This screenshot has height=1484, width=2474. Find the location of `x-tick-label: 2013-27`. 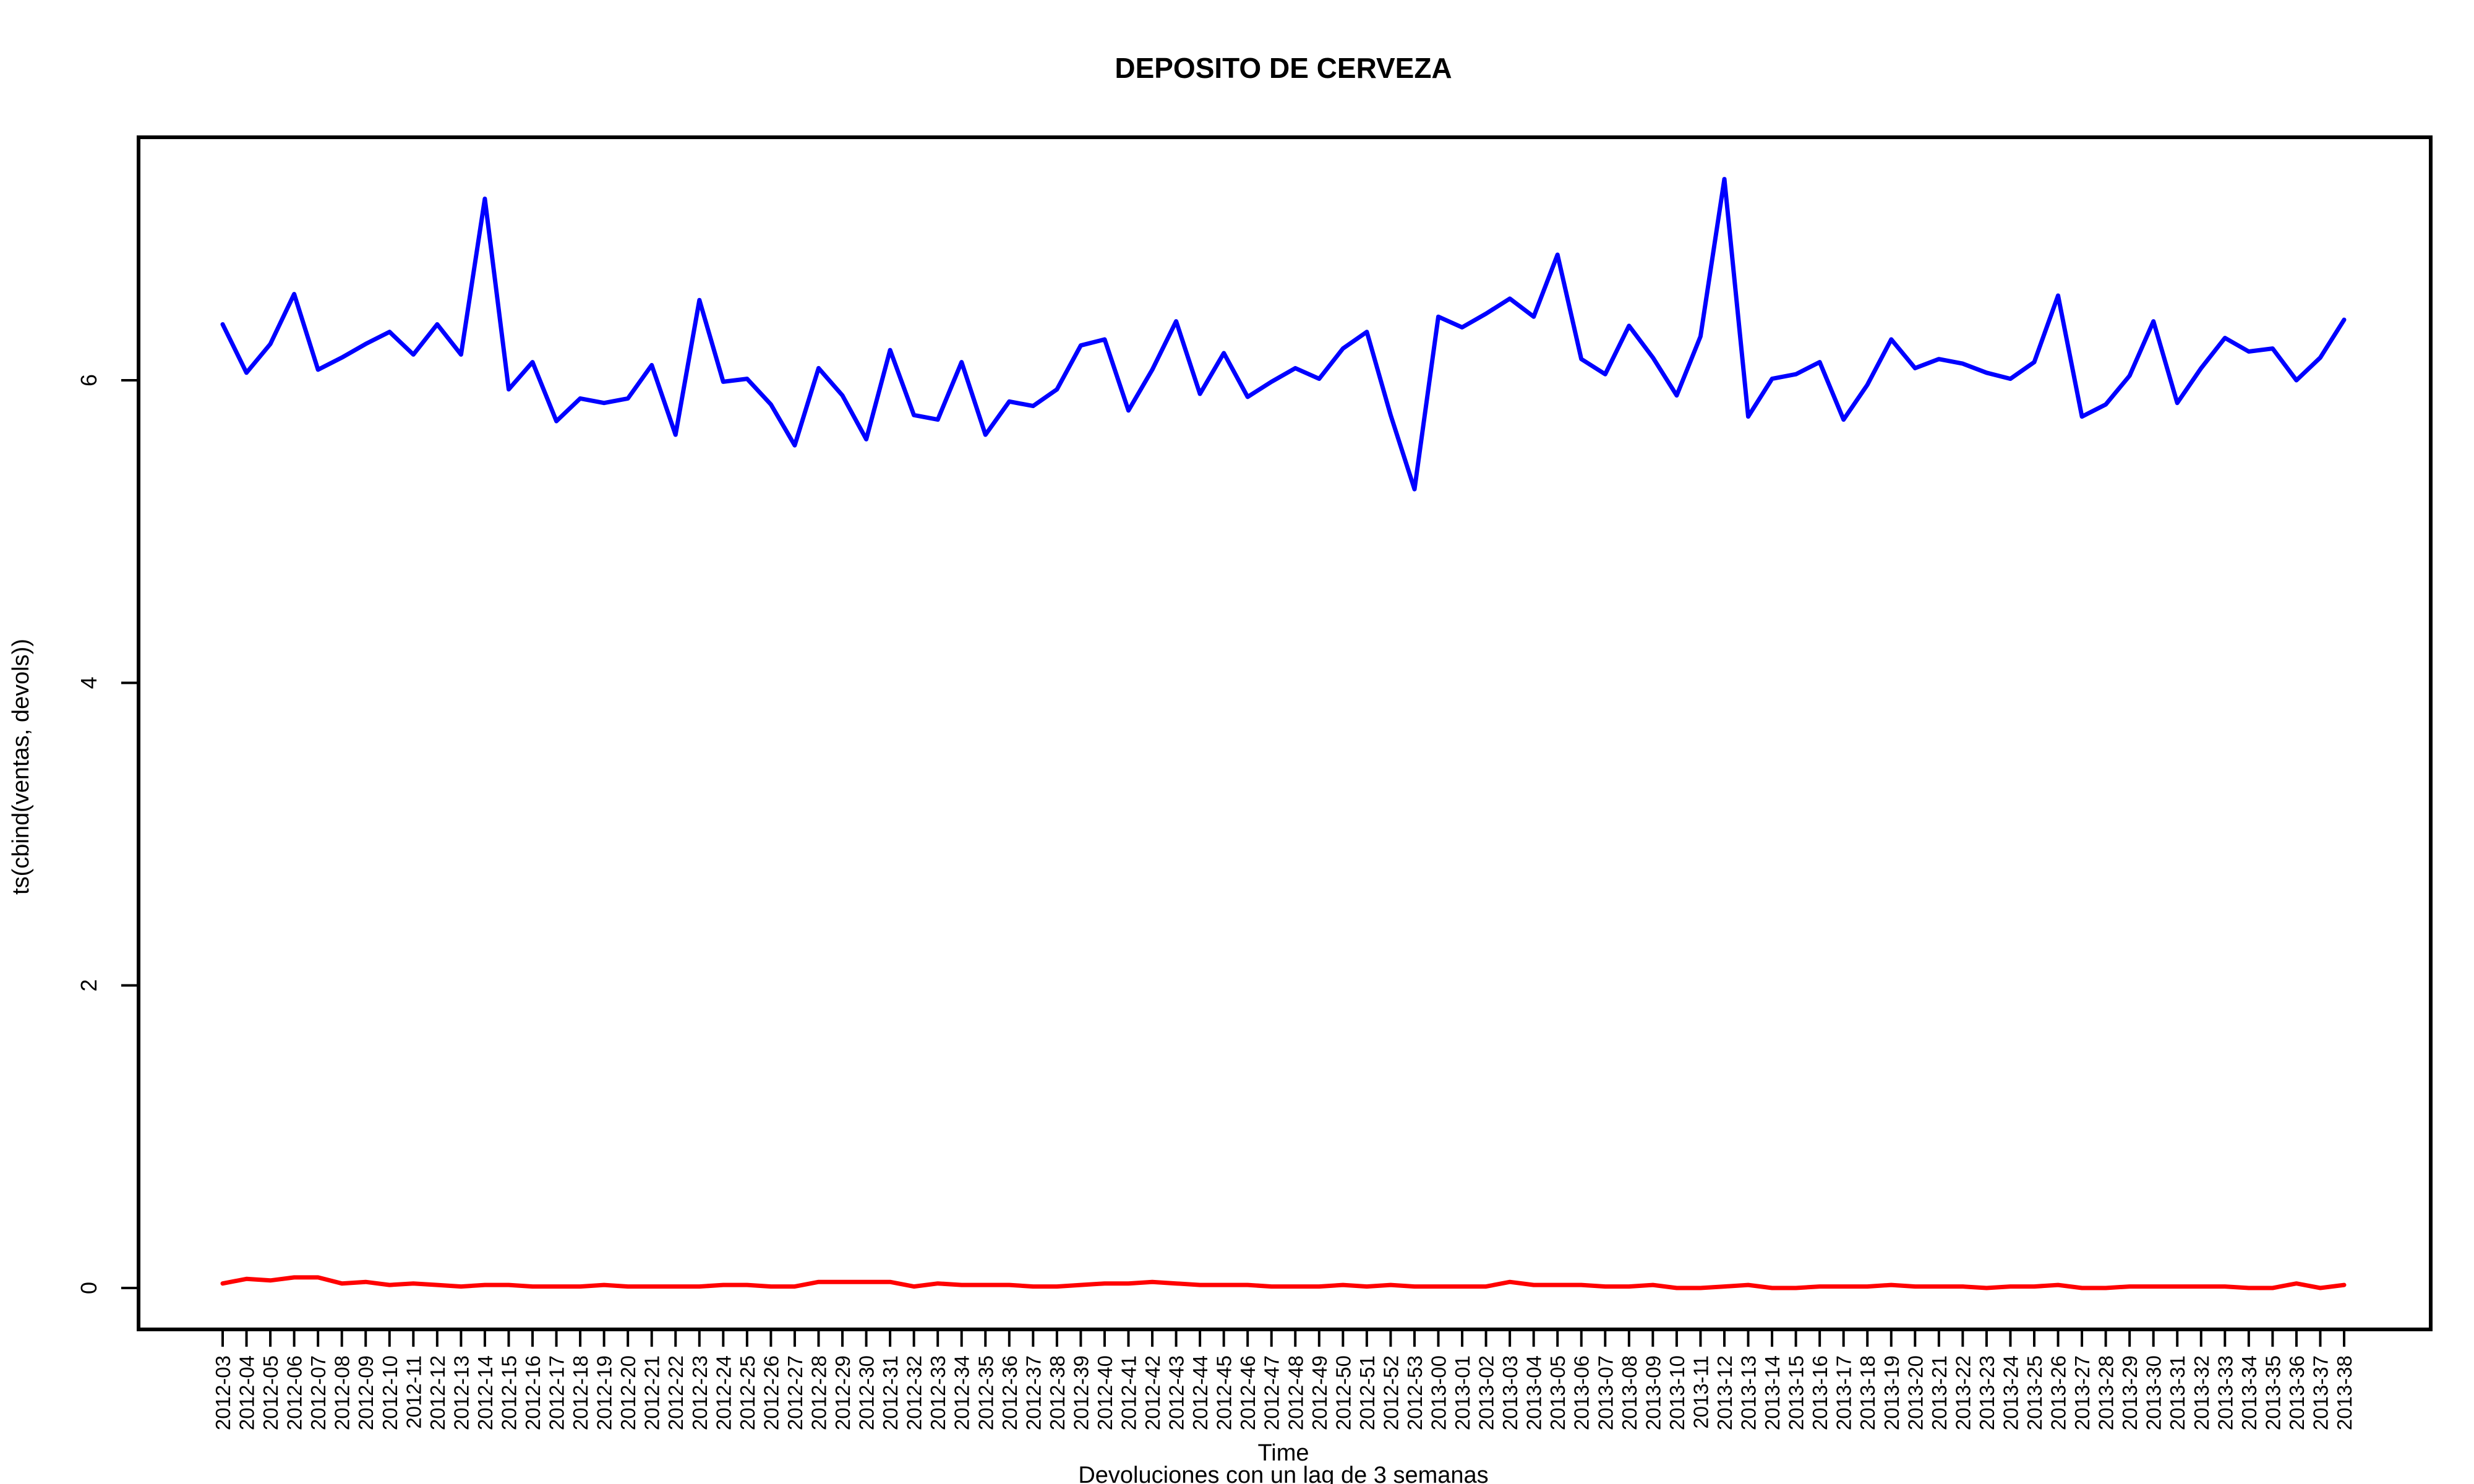

x-tick-label: 2013-27 is located at coordinates (2082, 1392).